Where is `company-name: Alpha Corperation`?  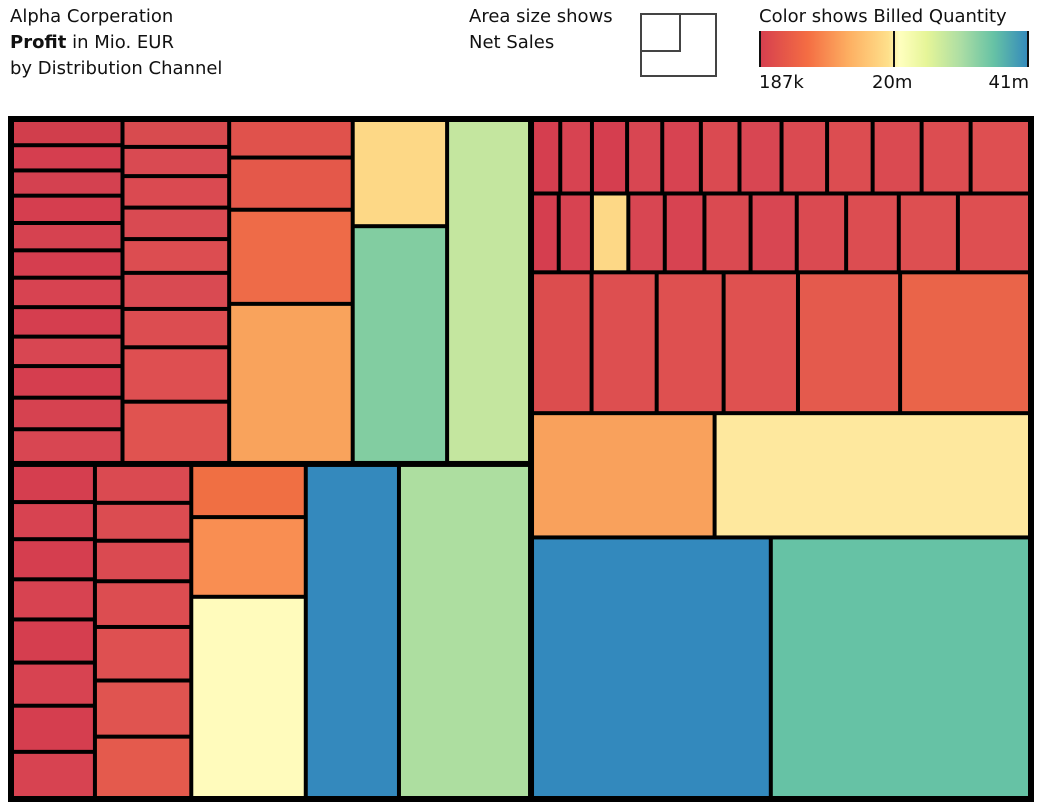
company-name: Alpha Corperation is located at coordinates (92, 16).